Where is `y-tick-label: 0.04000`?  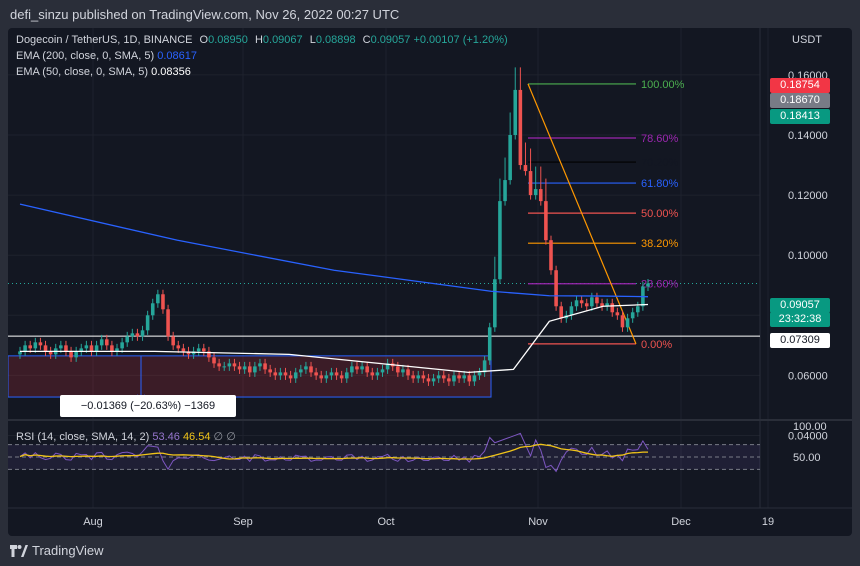 y-tick-label: 0.04000 is located at coordinates (808, 437).